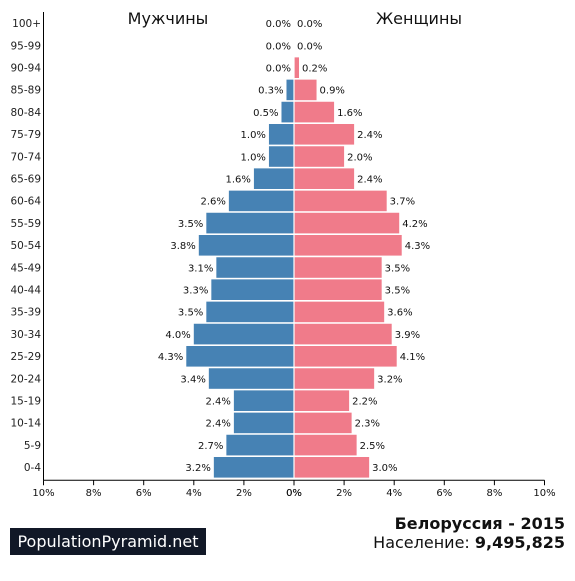 The height and width of the screenshot is (581, 575). I want to click on female-value-40-44: 3.5%, so click(397, 291).